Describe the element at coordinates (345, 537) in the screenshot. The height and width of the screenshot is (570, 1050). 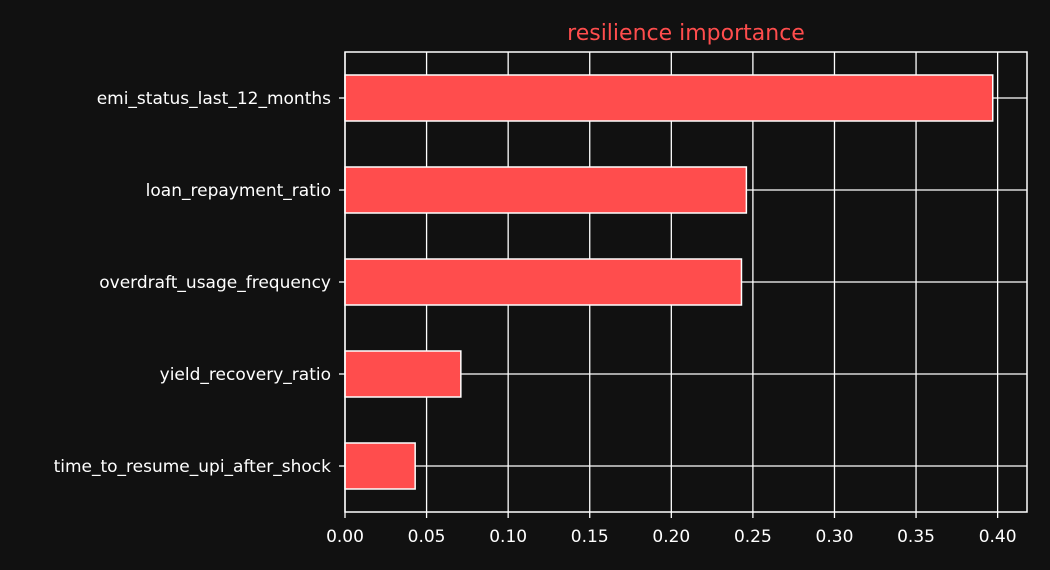
I see `x-tick-label: 0.00` at that location.